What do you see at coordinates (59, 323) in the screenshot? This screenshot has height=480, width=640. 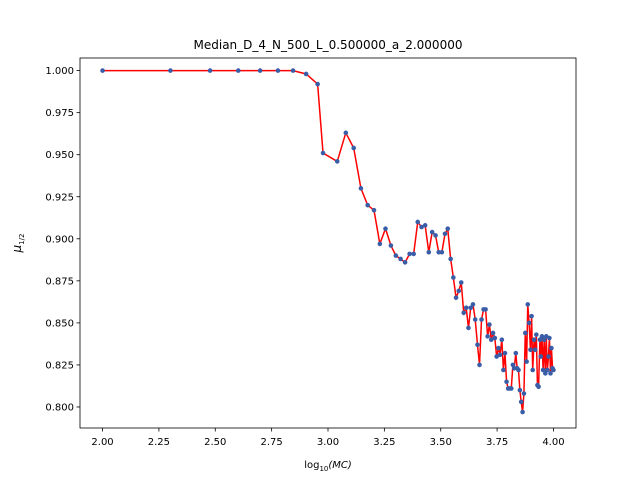 I see `y-tick-label: 0.850` at bounding box center [59, 323].